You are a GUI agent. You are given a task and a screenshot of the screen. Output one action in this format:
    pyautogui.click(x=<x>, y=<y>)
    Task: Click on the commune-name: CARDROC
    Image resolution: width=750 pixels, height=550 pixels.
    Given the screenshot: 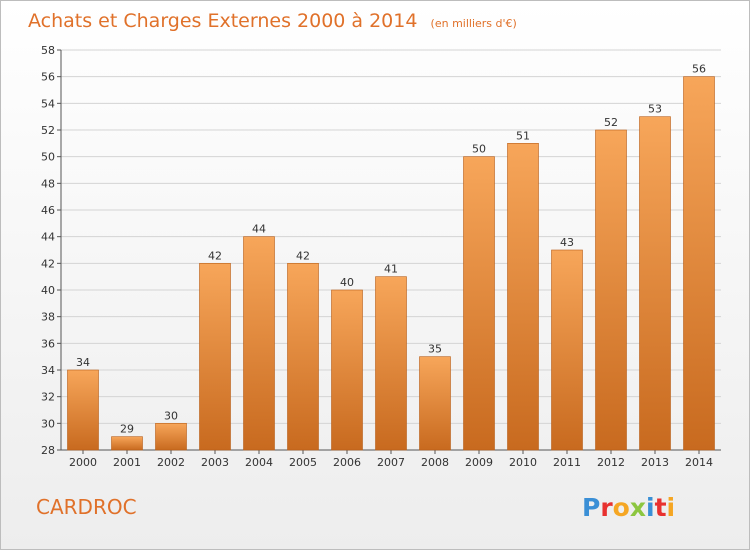 What is the action you would take?
    pyautogui.click(x=86, y=507)
    